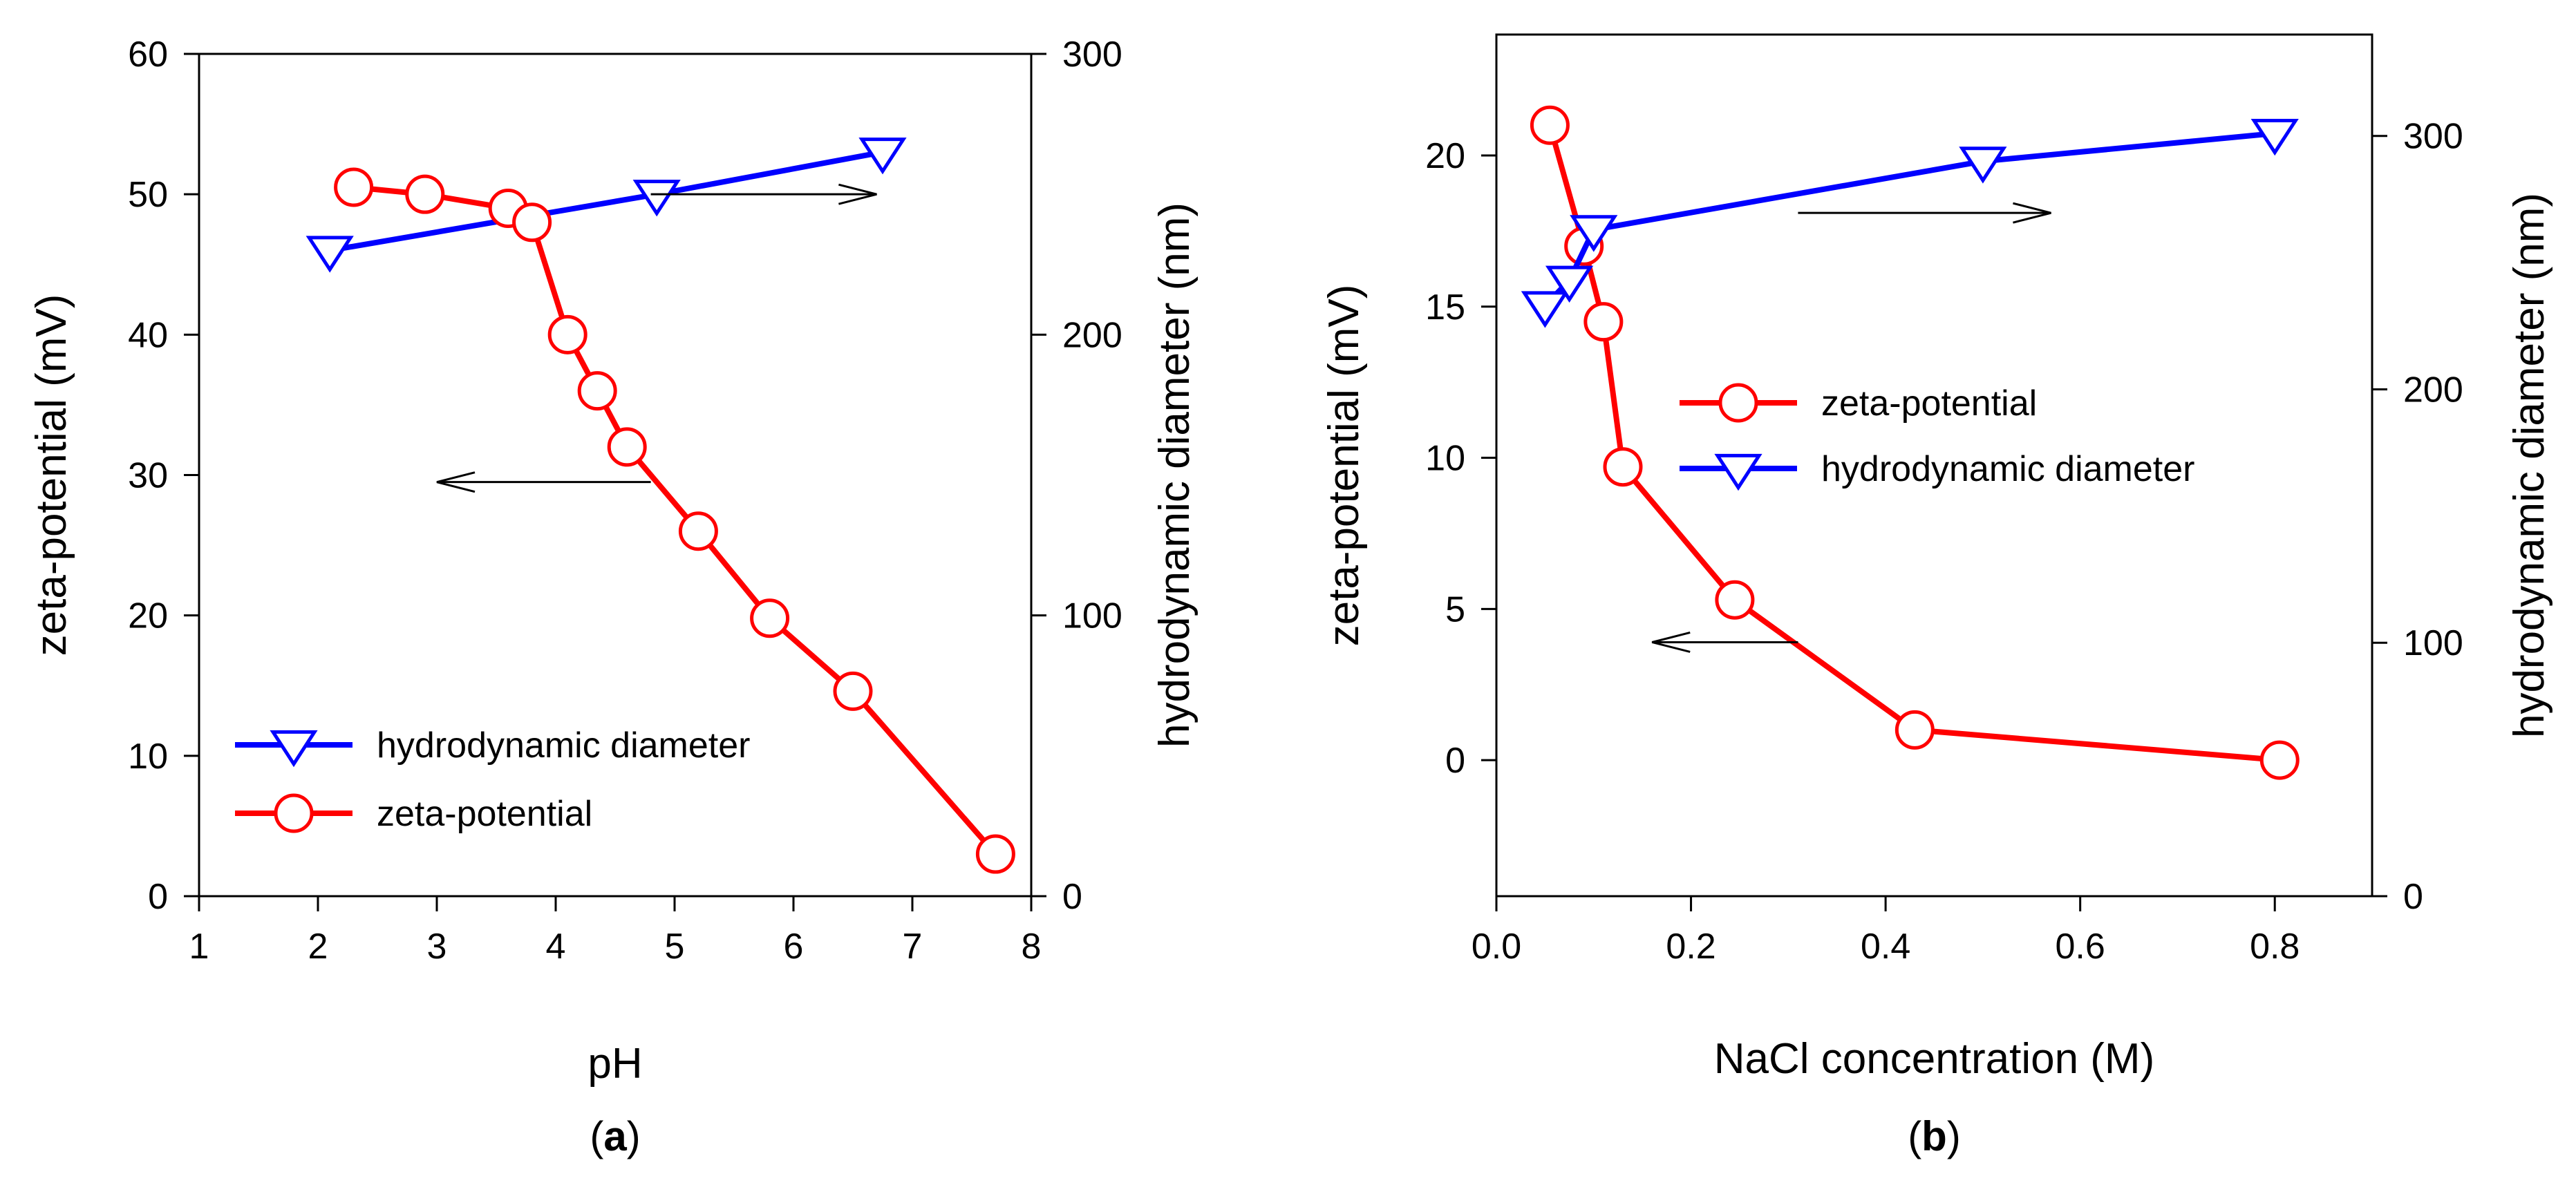 The width and height of the screenshot is (2576, 1185). What do you see at coordinates (199, 947) in the screenshot?
I see `x-tick-label: 1` at bounding box center [199, 947].